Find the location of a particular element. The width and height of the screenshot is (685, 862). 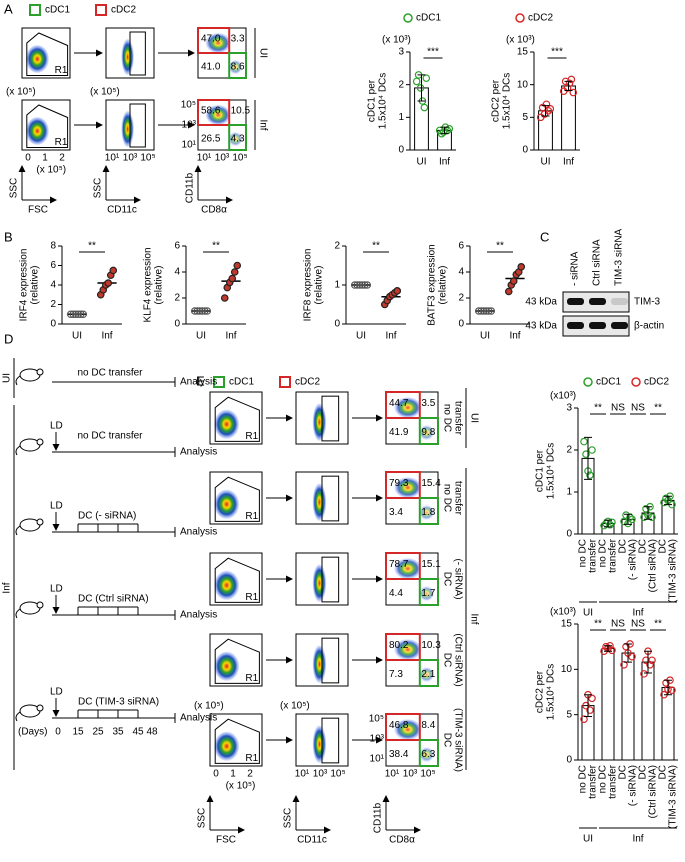

y-tick-label: 1 is located at coordinates (569, 492).